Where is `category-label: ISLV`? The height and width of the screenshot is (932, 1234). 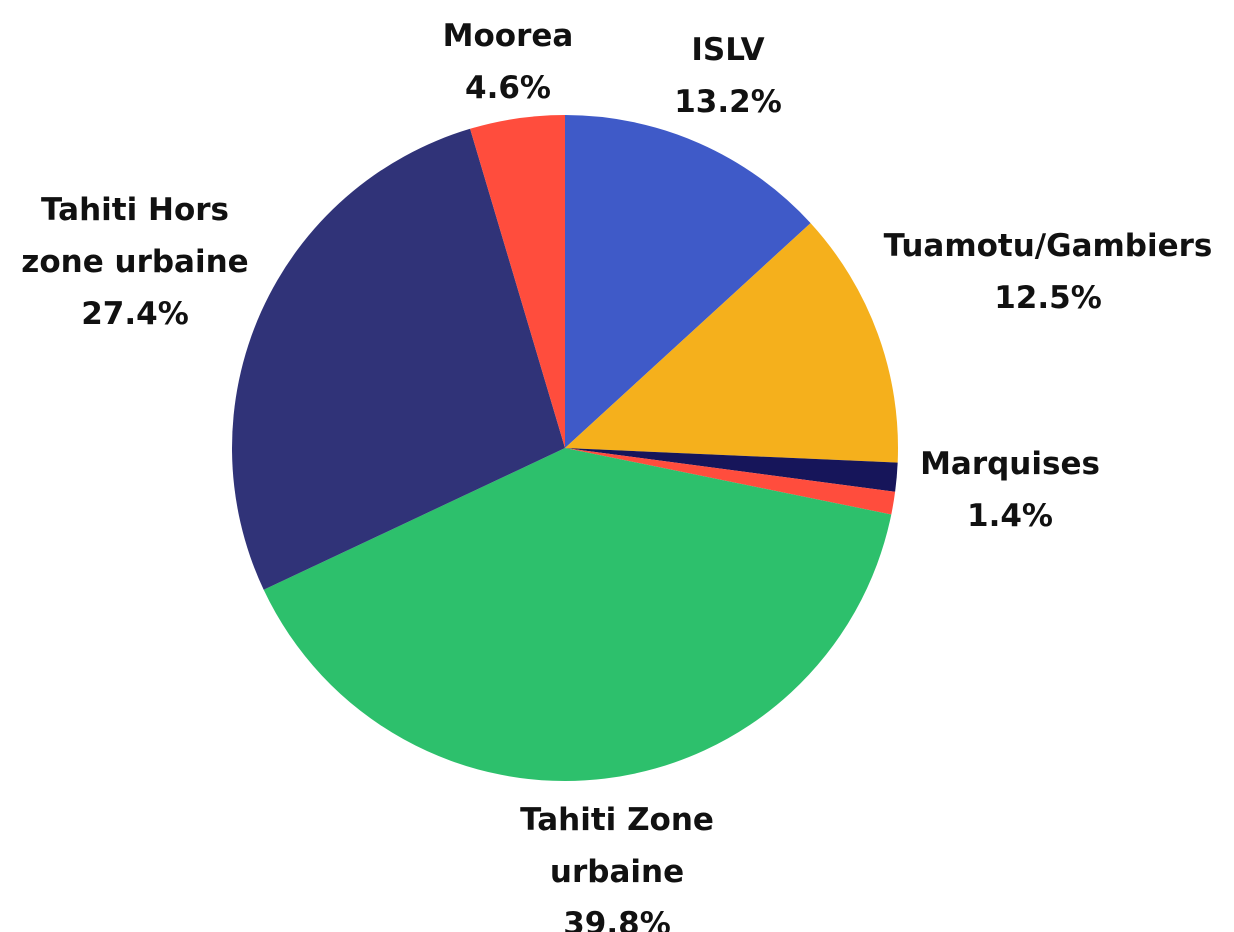 category-label: ISLV is located at coordinates (728, 50).